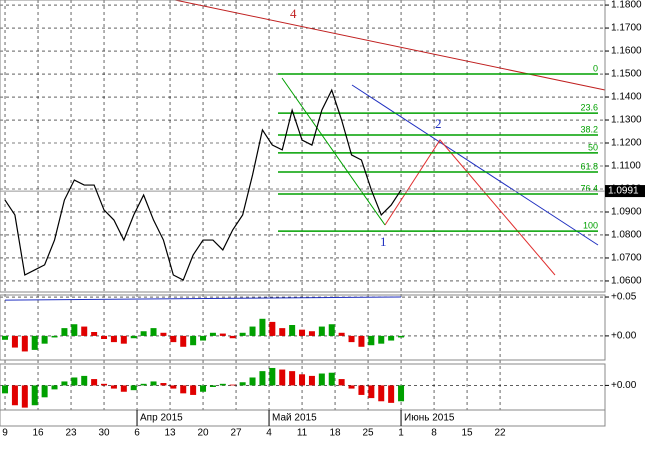 This screenshot has height=450, width=650. I want to click on wave-label: 4, so click(293, 13).